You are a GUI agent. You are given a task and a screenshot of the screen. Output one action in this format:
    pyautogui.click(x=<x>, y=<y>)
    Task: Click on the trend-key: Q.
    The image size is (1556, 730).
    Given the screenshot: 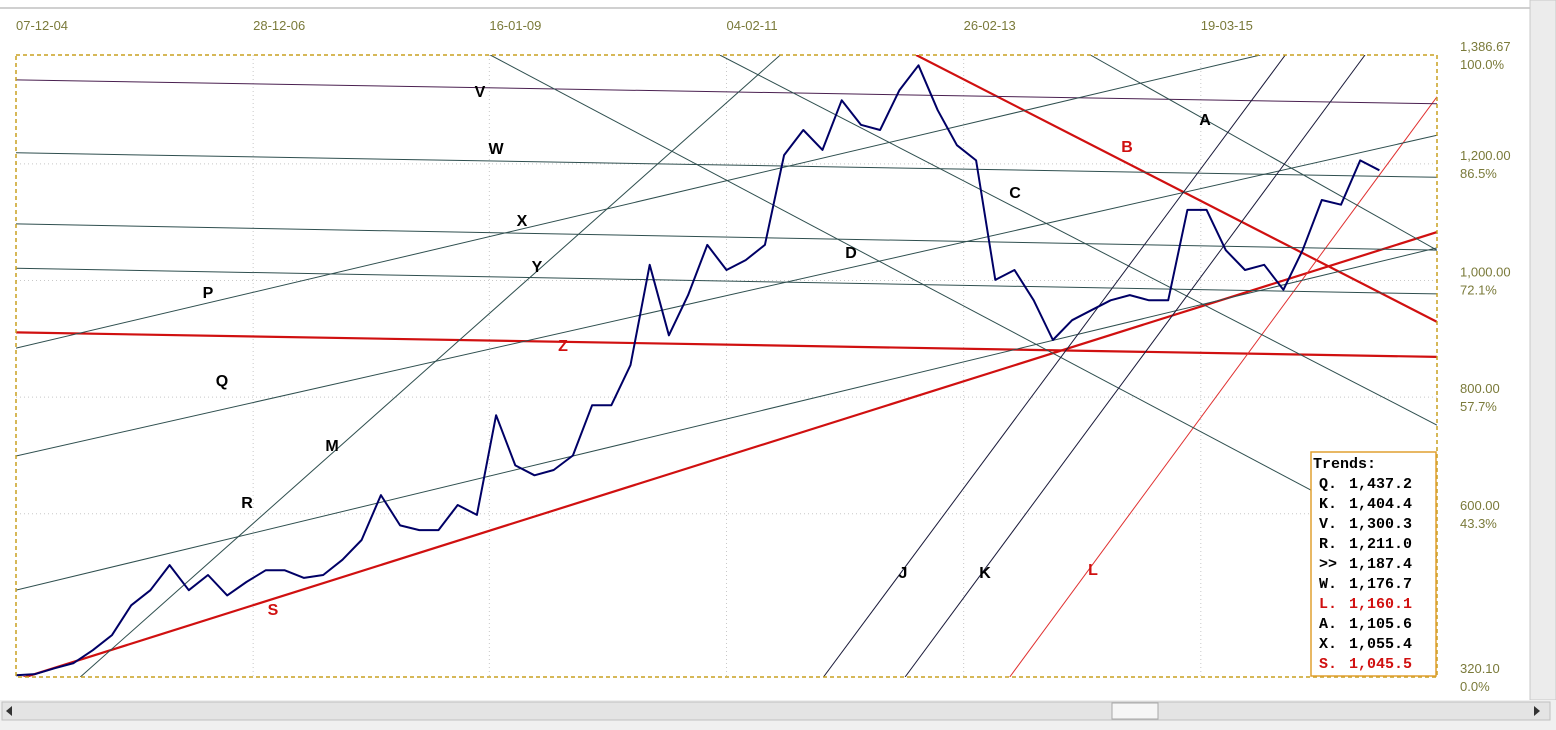 What is the action you would take?
    pyautogui.click(x=1328, y=484)
    